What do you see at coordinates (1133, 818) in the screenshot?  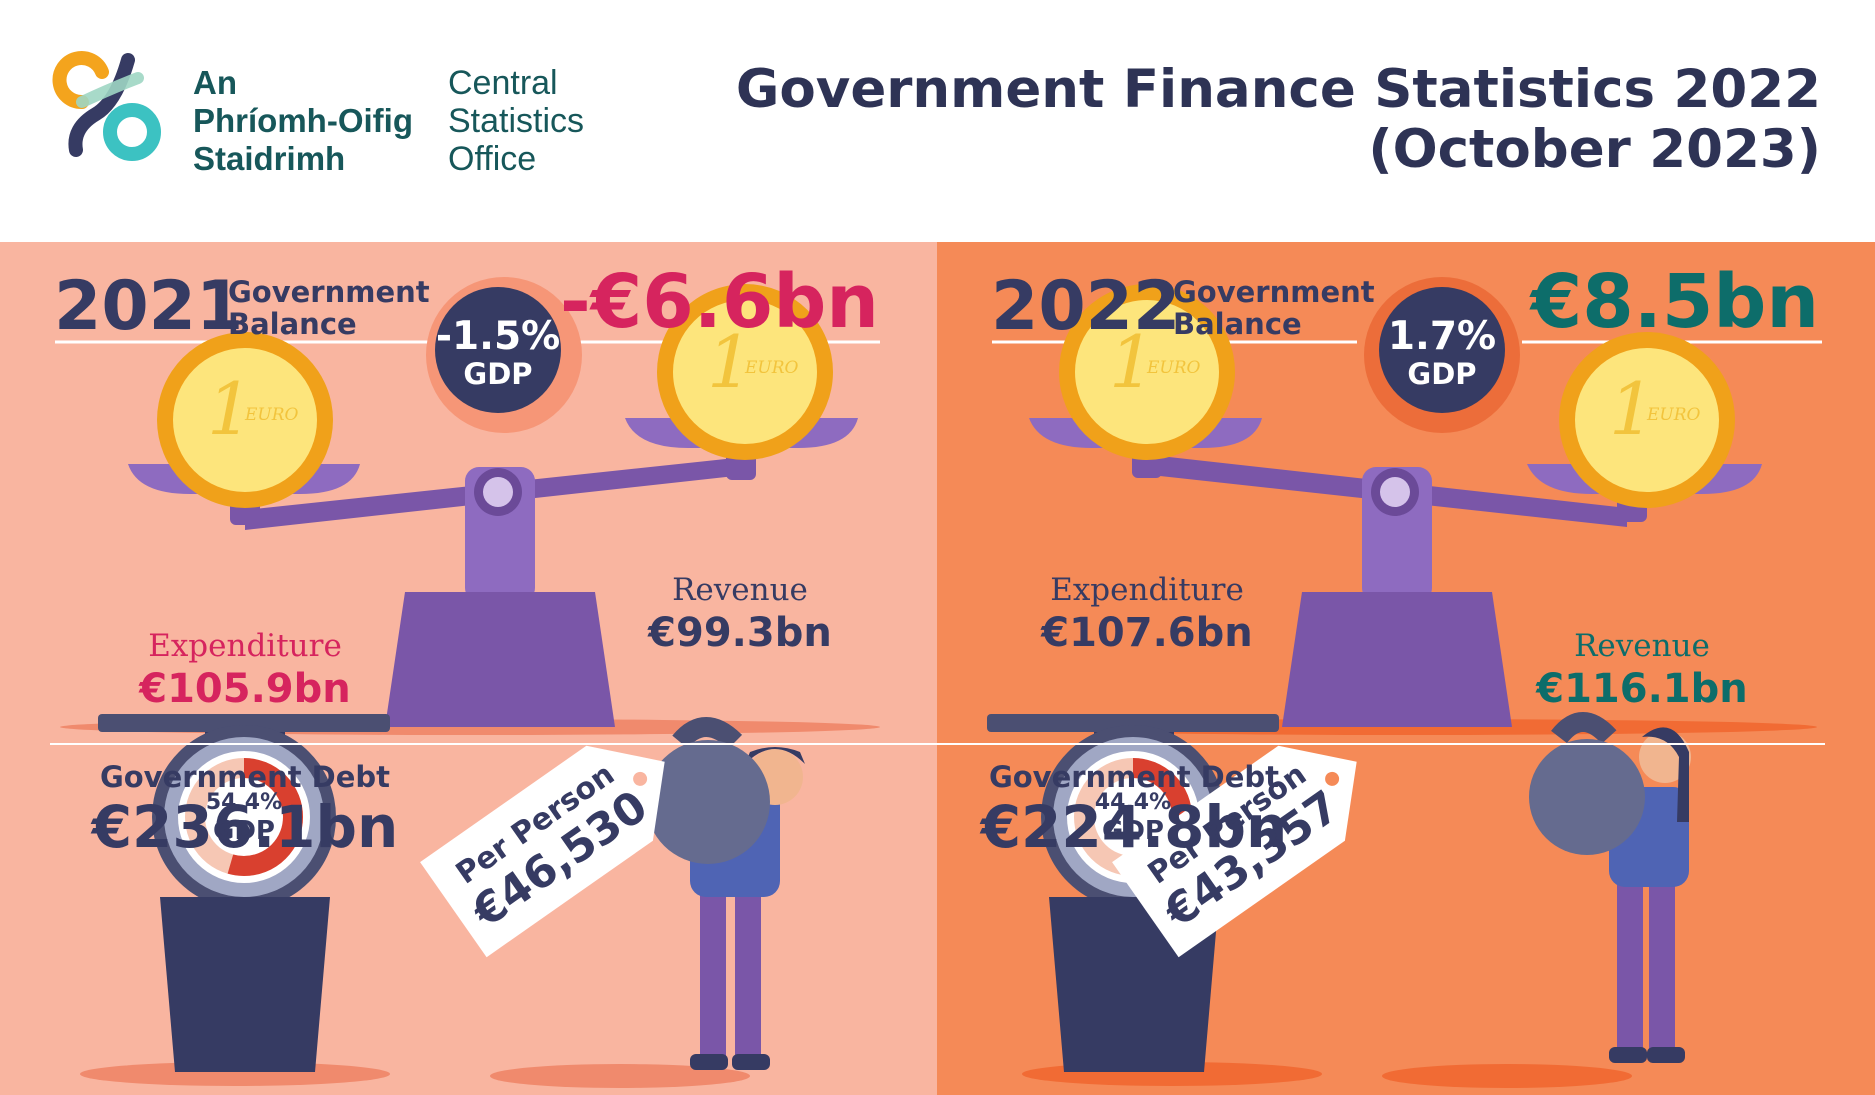 I see `debt-gdp-gauge-2022: 44.4% GDP` at bounding box center [1133, 818].